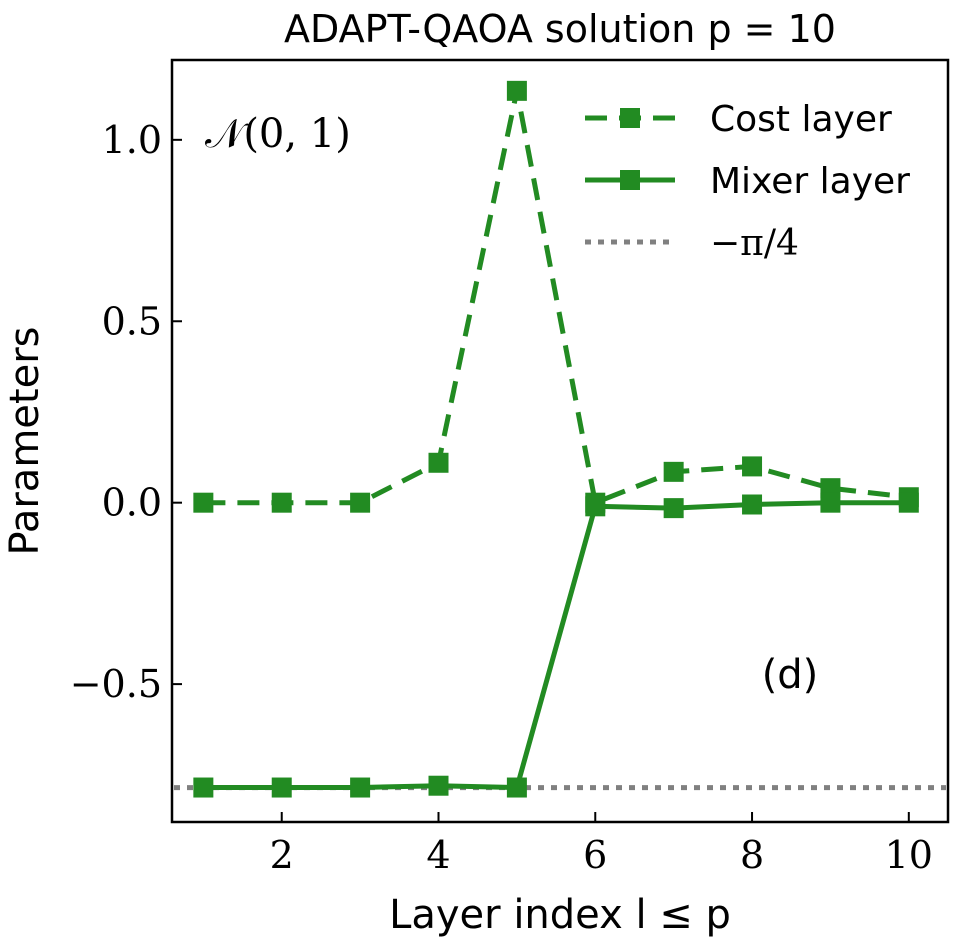 The height and width of the screenshot is (944, 953). I want to click on x-tick-label: 2, so click(282, 855).